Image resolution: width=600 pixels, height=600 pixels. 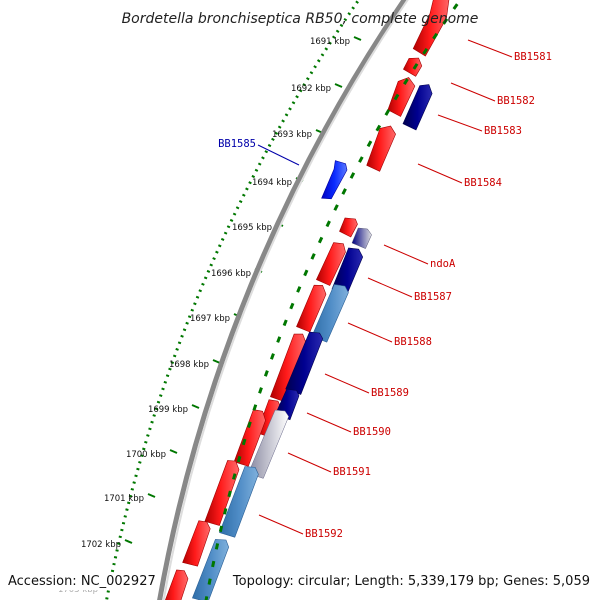 I want to click on gene-arrow-BB1584, so click(x=381, y=148).